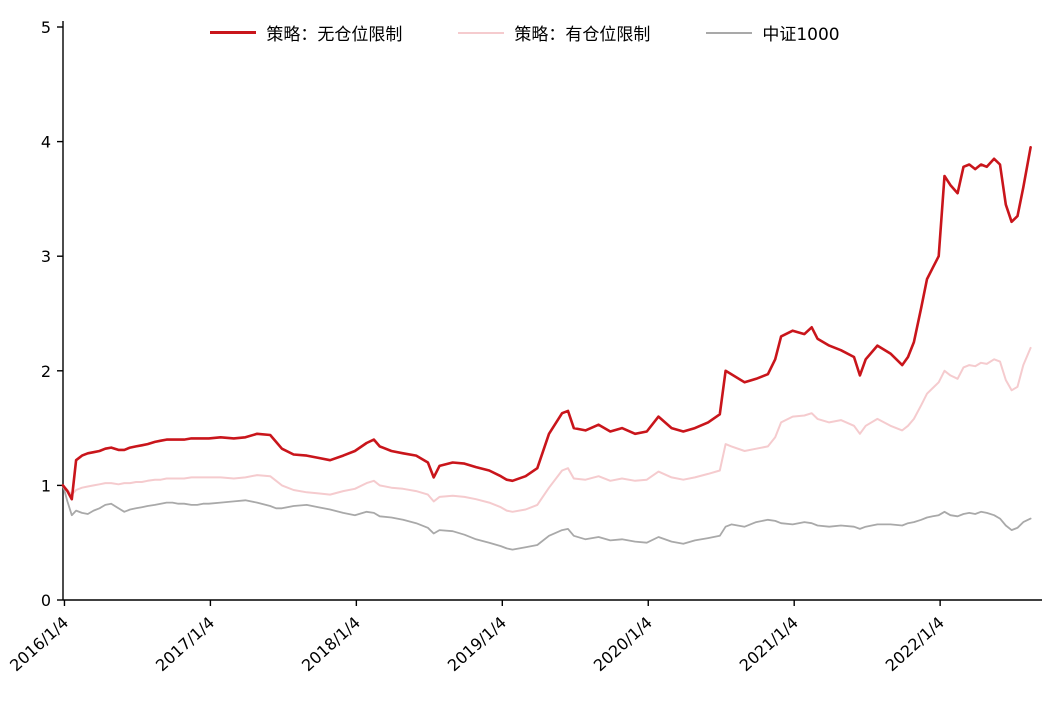 The height and width of the screenshot is (705, 1050). I want to click on svg-text: 2020/1/4, so click(623, 644).